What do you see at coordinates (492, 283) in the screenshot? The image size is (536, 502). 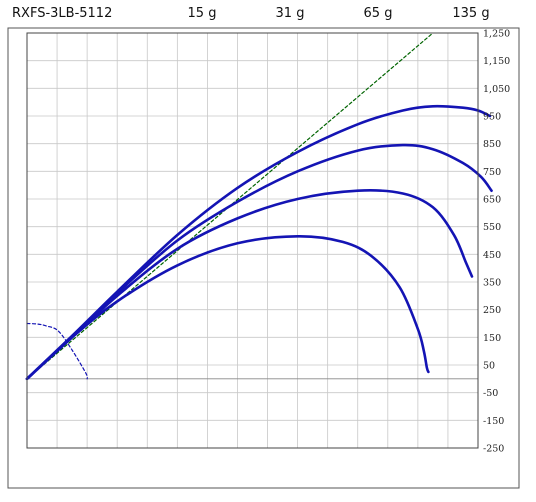 I see `y-tick-label: 350` at bounding box center [492, 283].